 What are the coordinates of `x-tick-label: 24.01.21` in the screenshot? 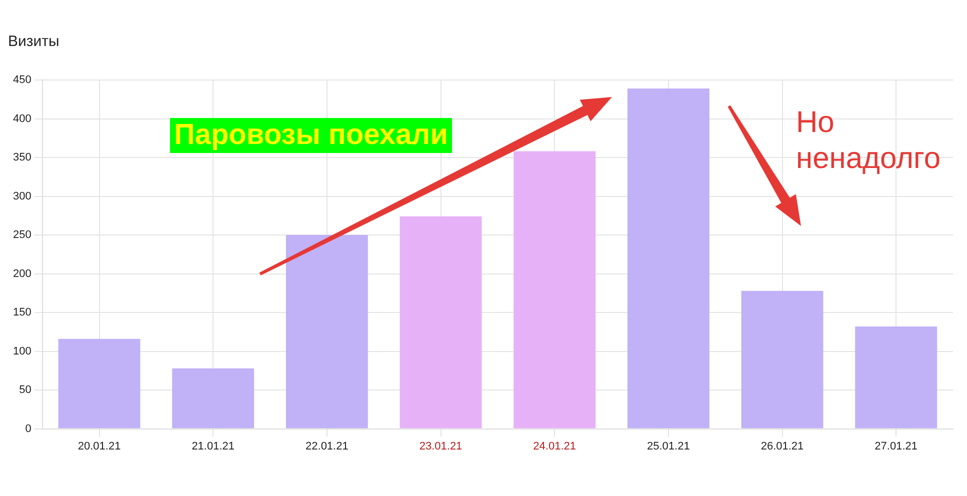 It's located at (554, 446).